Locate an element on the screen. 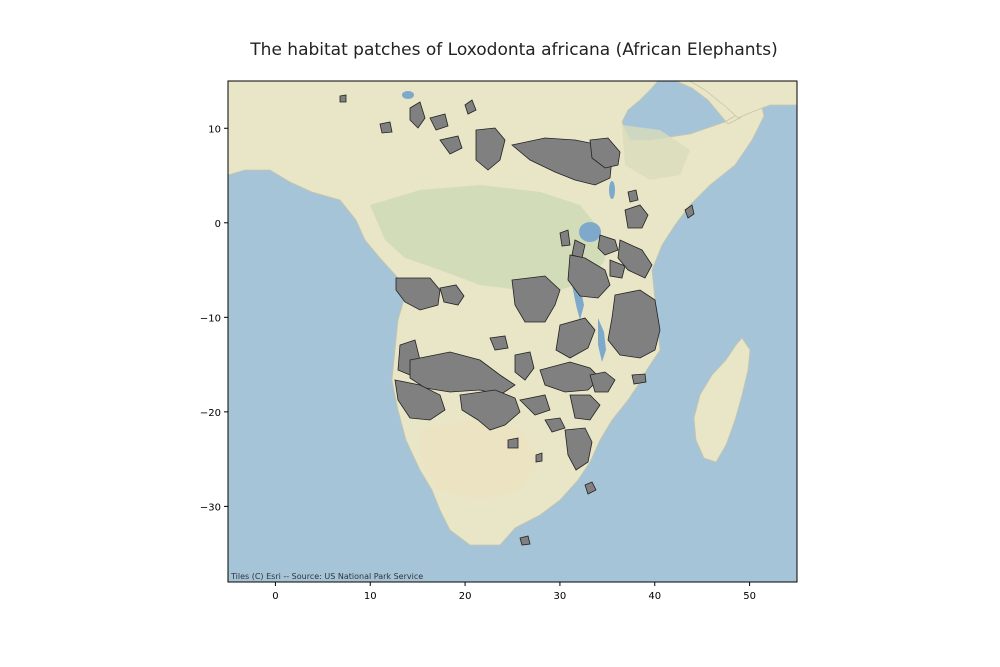  congo-forest is located at coordinates (487, 237).